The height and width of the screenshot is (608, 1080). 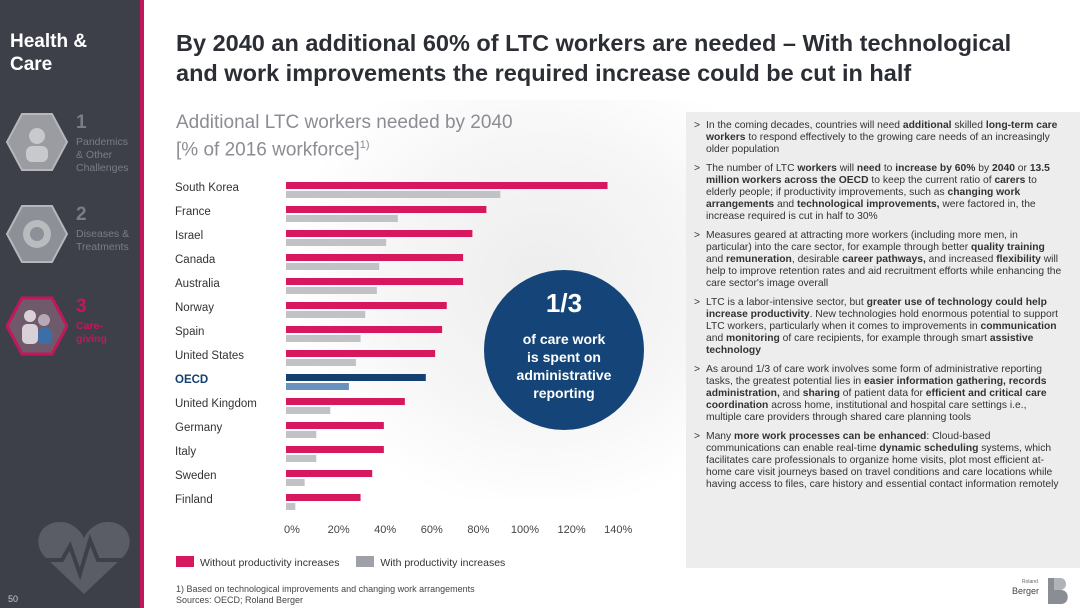 I want to click on key-point-emphasis: carers, so click(x=1010, y=180).